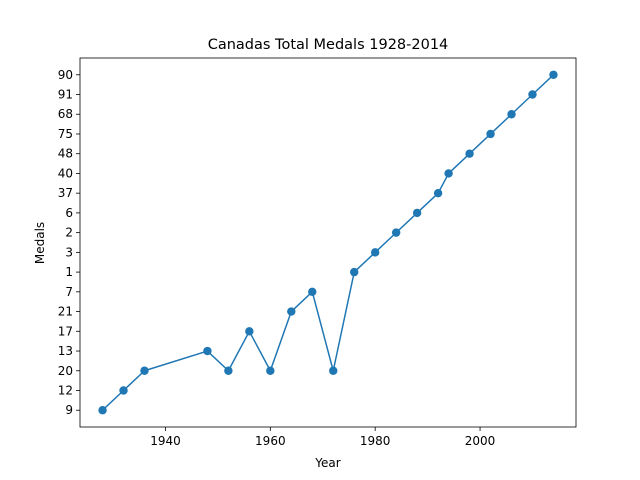  Describe the element at coordinates (69, 252) in the screenshot. I see `y-tick-label: 3` at that location.